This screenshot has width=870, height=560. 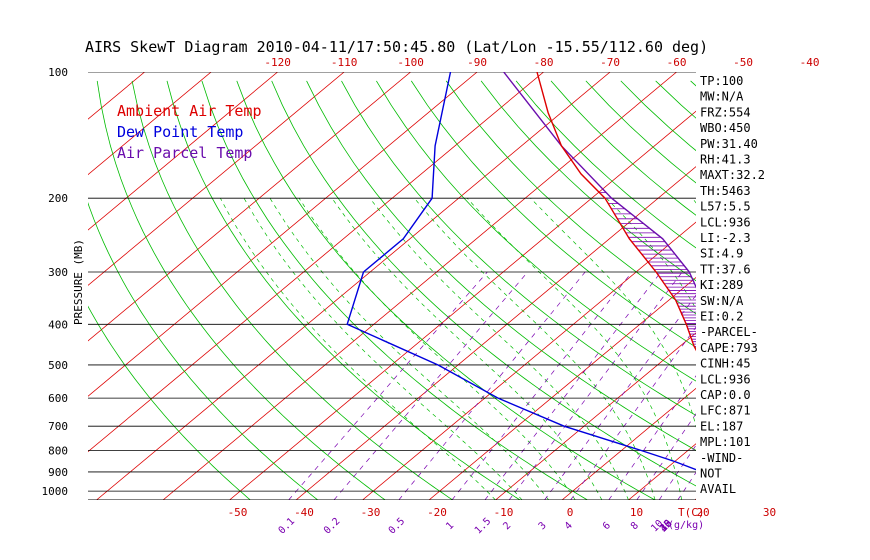 What do you see at coordinates (729, 332) in the screenshot?
I see `stat-item: -PARCEL-` at bounding box center [729, 332].